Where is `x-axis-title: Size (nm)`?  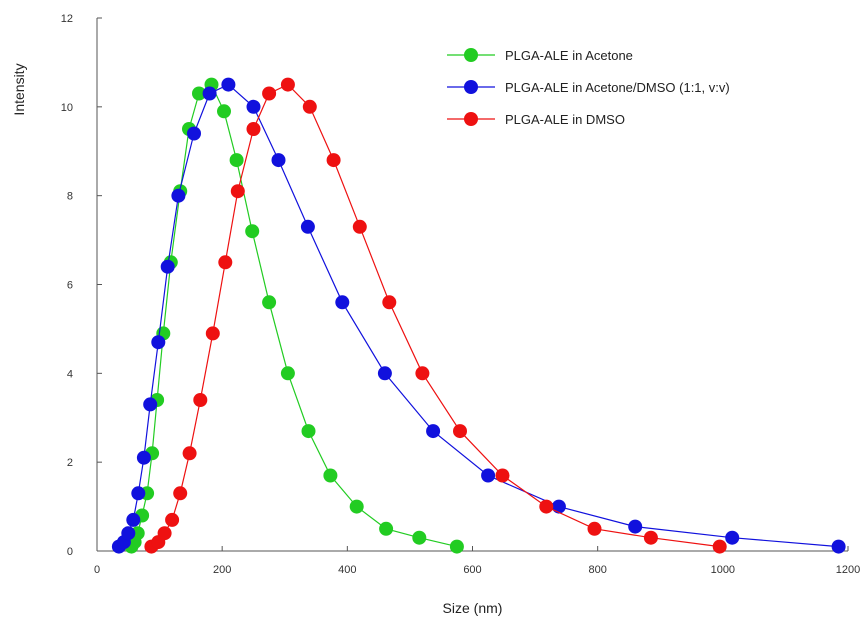
x-axis-title: Size (nm) is located at coordinates (473, 608).